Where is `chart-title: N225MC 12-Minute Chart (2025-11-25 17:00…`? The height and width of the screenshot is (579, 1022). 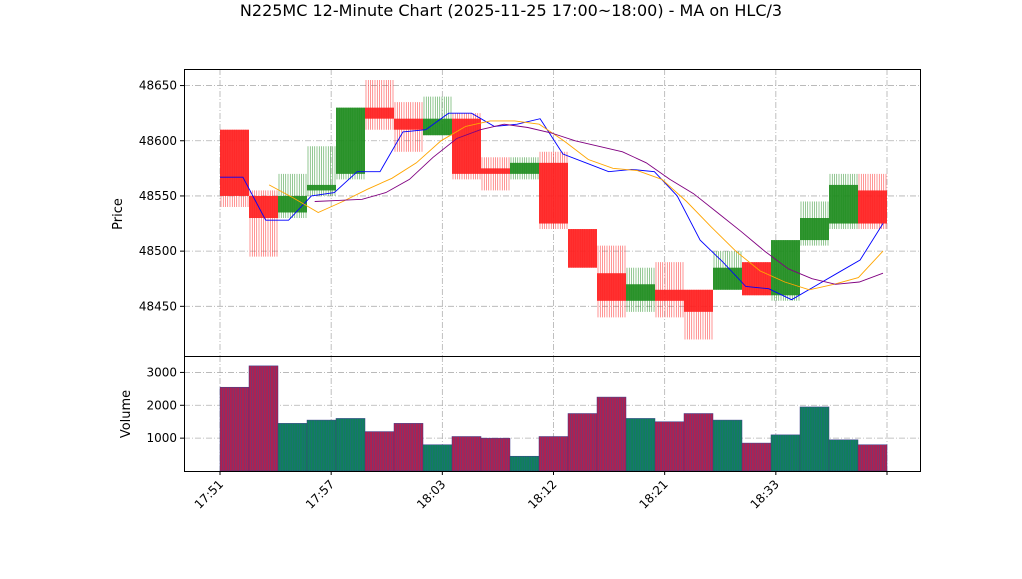
chart-title: N225MC 12-Minute Chart (2025-11-25 17:00… is located at coordinates (511, 10).